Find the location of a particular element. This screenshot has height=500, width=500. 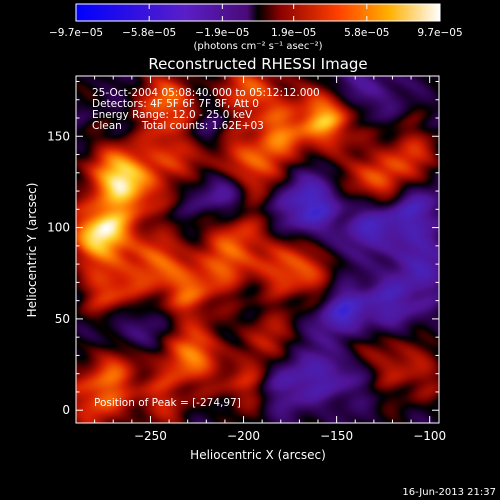

colorbar-tick-label: −9.7e−05 is located at coordinates (76, 33).